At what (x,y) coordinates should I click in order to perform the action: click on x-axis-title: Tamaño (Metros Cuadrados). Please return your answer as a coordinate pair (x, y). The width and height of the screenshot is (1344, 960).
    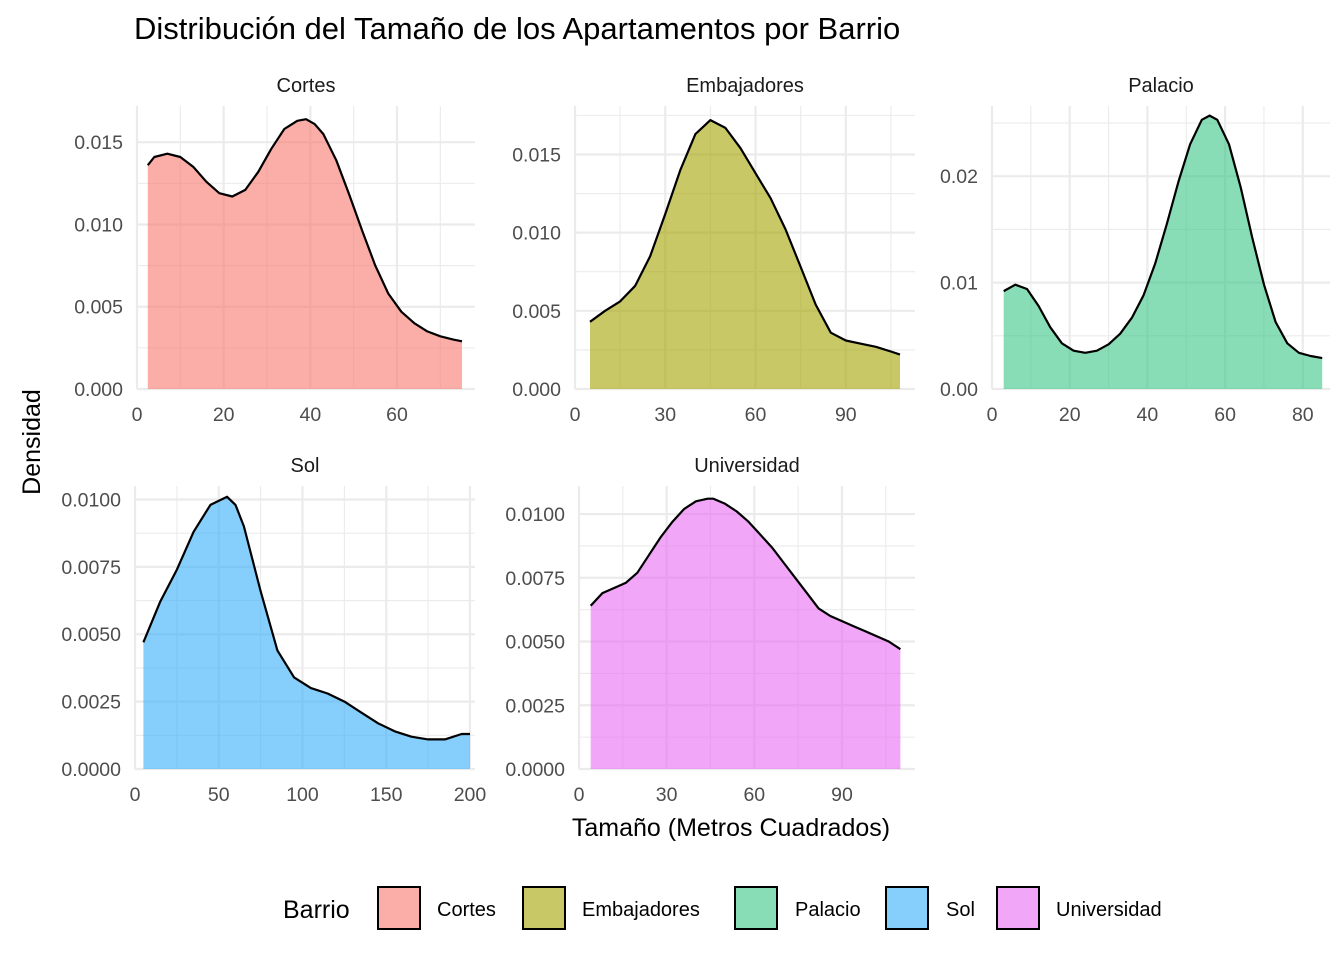
    Looking at the image, I should click on (731, 828).